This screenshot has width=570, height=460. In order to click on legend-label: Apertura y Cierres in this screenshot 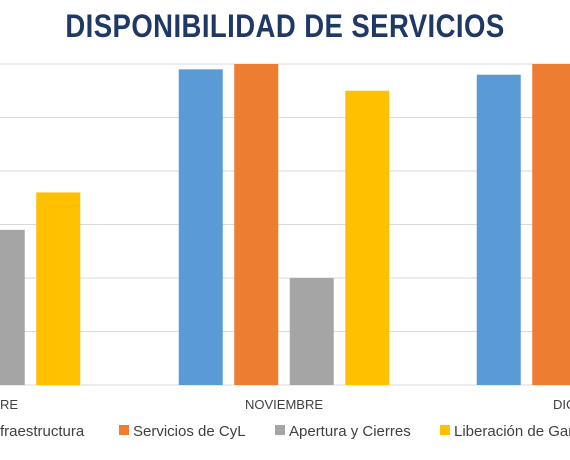, I will do `click(350, 431)`.